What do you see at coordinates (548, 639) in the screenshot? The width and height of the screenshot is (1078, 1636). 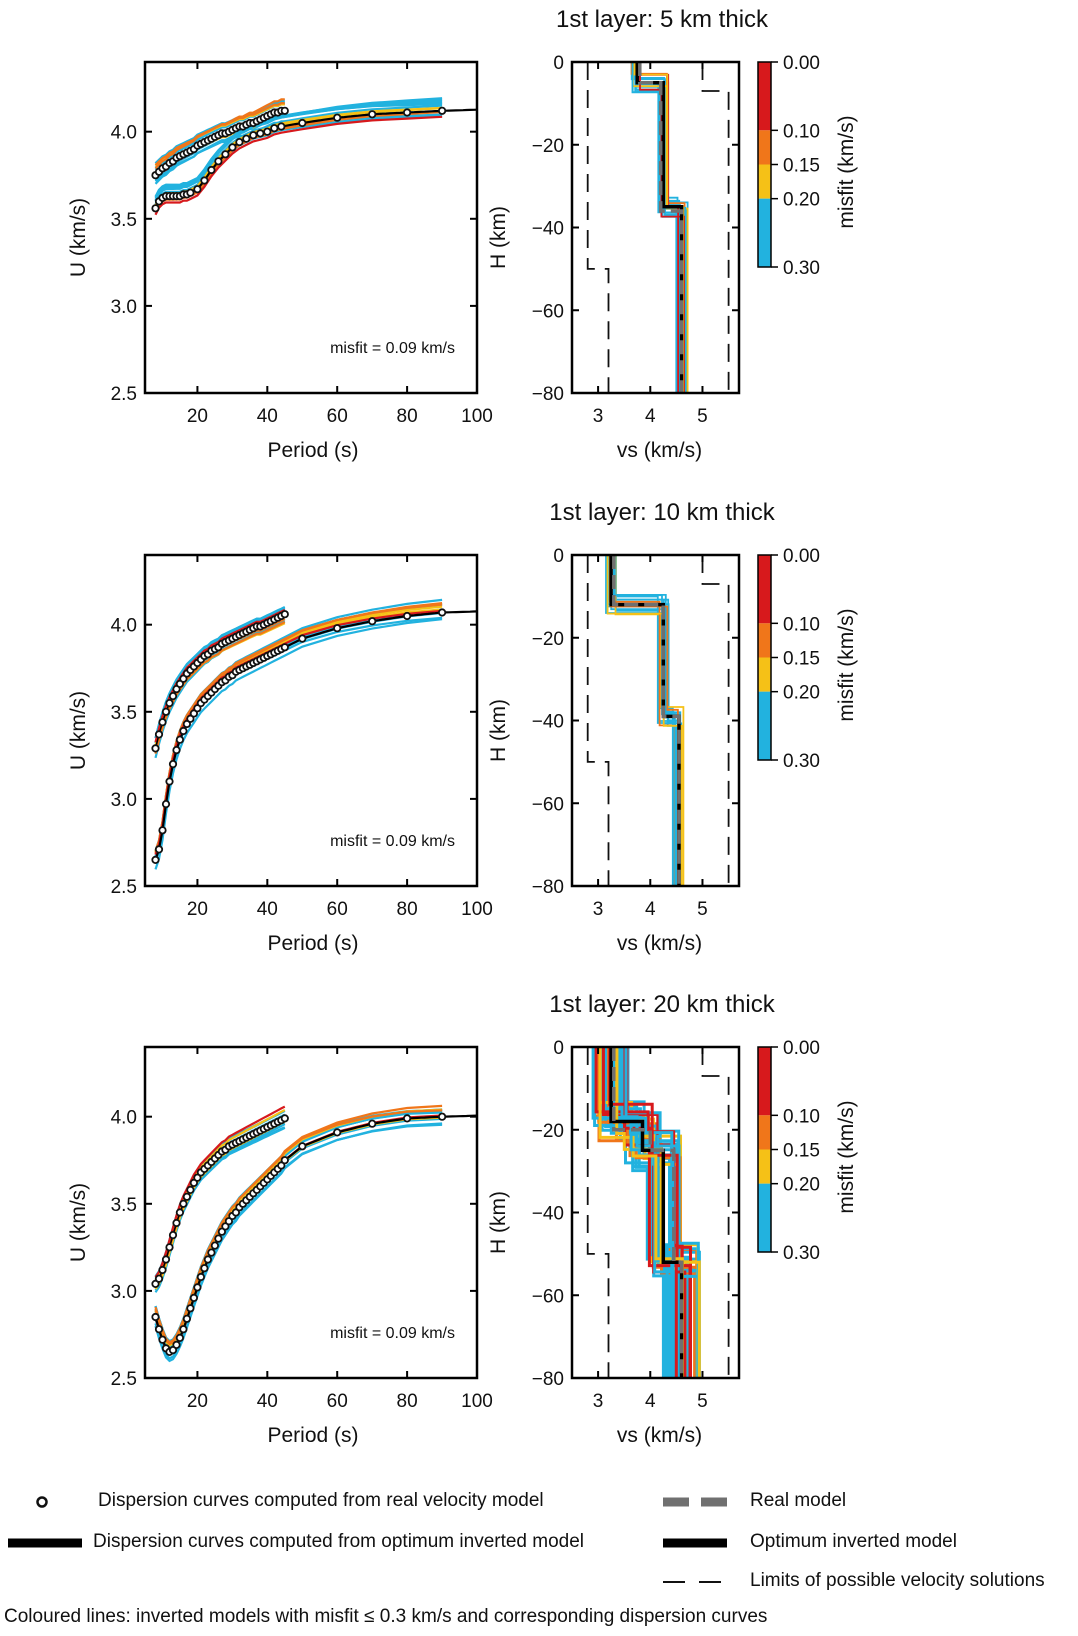 I see `y-tick-label: −20` at bounding box center [548, 639].